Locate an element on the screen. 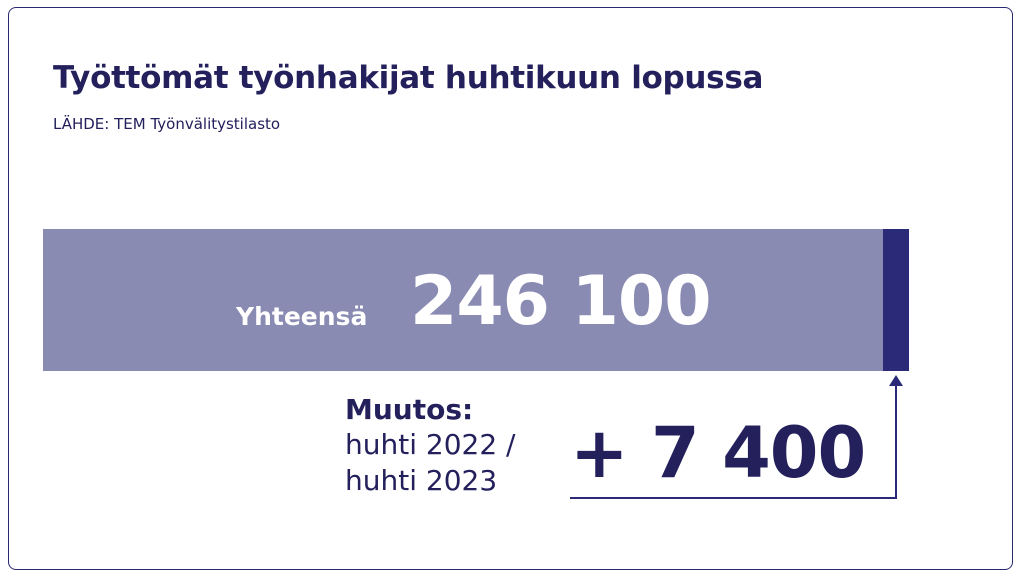  change-bar-segment is located at coordinates (896, 300).